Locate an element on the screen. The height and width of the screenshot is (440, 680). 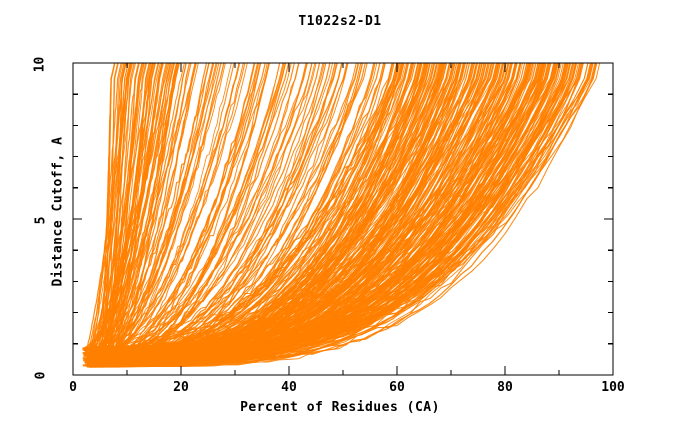
chart-title: T1022s2-D1 is located at coordinates (340, 21).